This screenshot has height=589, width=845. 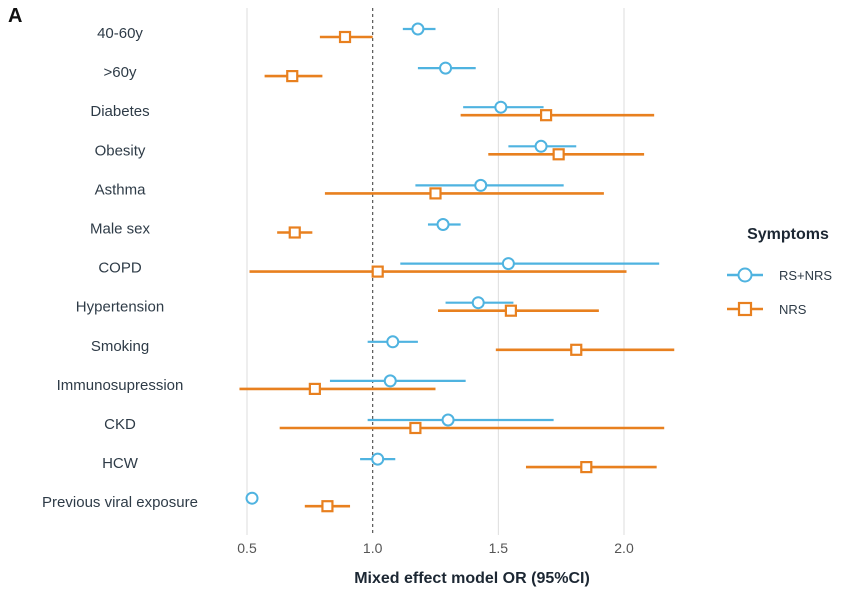 What do you see at coordinates (499, 548) in the screenshot?
I see `x-tick-label: 1.5` at bounding box center [499, 548].